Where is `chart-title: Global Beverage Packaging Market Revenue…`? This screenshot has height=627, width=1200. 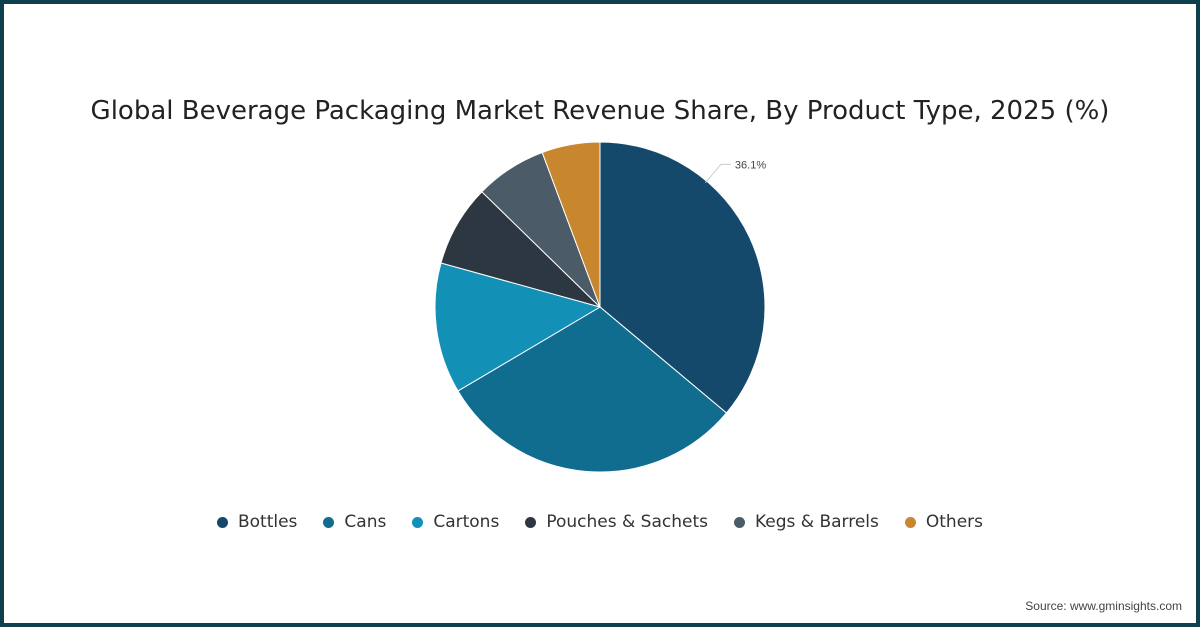
chart-title: Global Beverage Packaging Market Revenue… is located at coordinates (600, 111).